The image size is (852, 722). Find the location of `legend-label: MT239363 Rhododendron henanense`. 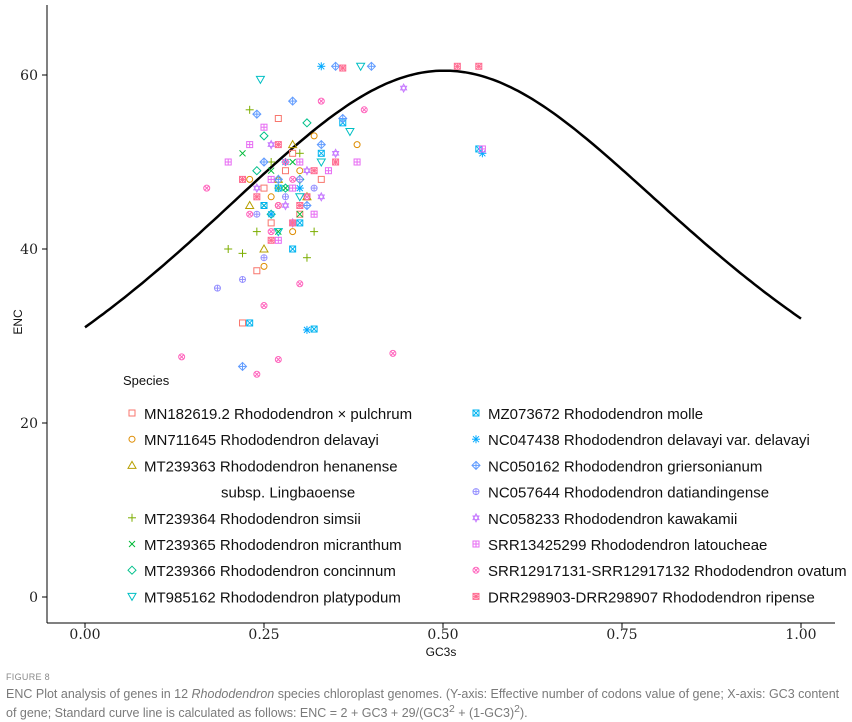

legend-label: MT239363 Rhododendron henanense is located at coordinates (271, 466).